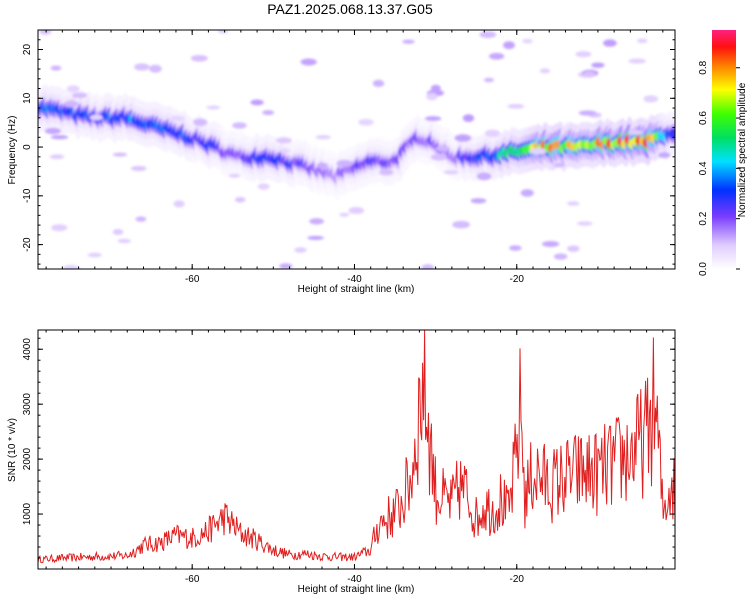 Image resolution: width=750 pixels, height=600 pixels. What do you see at coordinates (27, 349) in the screenshot?
I see `y-tick-label: 4000` at bounding box center [27, 349].